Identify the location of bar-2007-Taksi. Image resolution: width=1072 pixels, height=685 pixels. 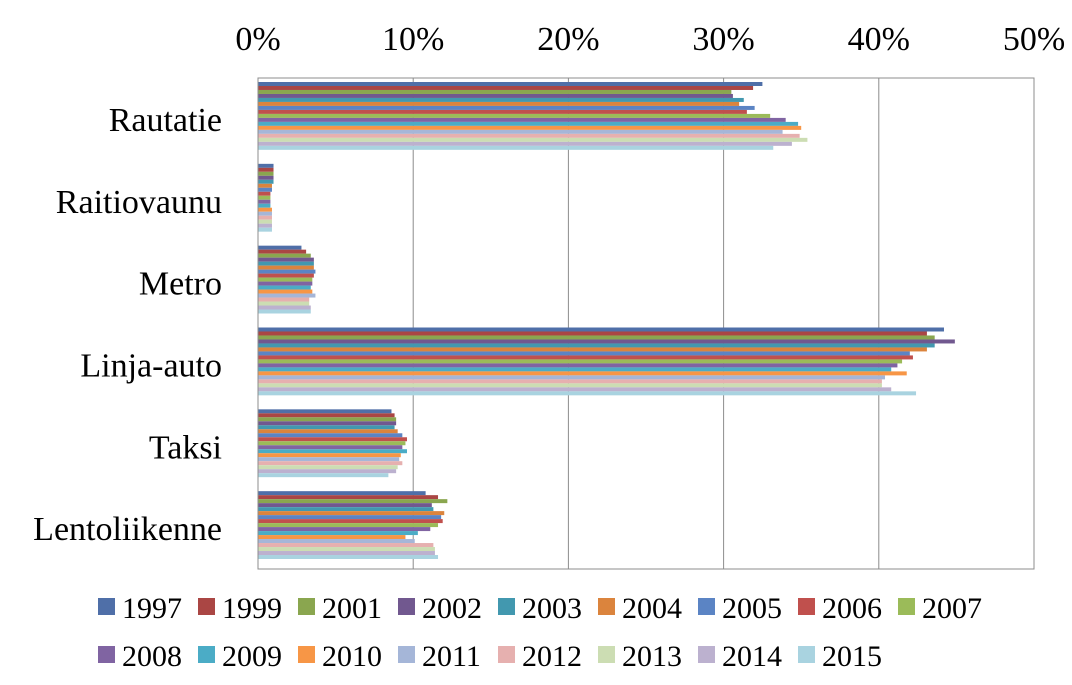
(332, 443).